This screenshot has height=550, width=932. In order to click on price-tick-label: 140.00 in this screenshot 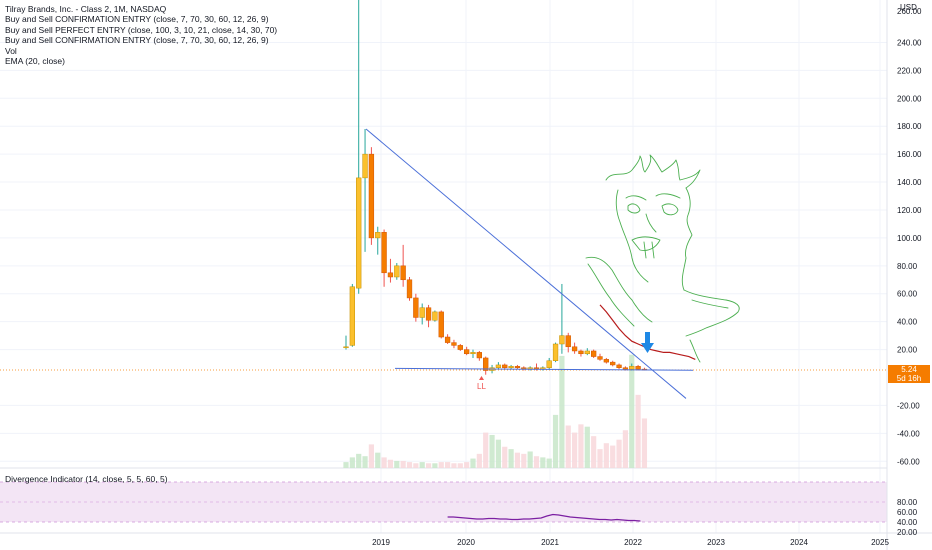, I will do `click(909, 182)`.